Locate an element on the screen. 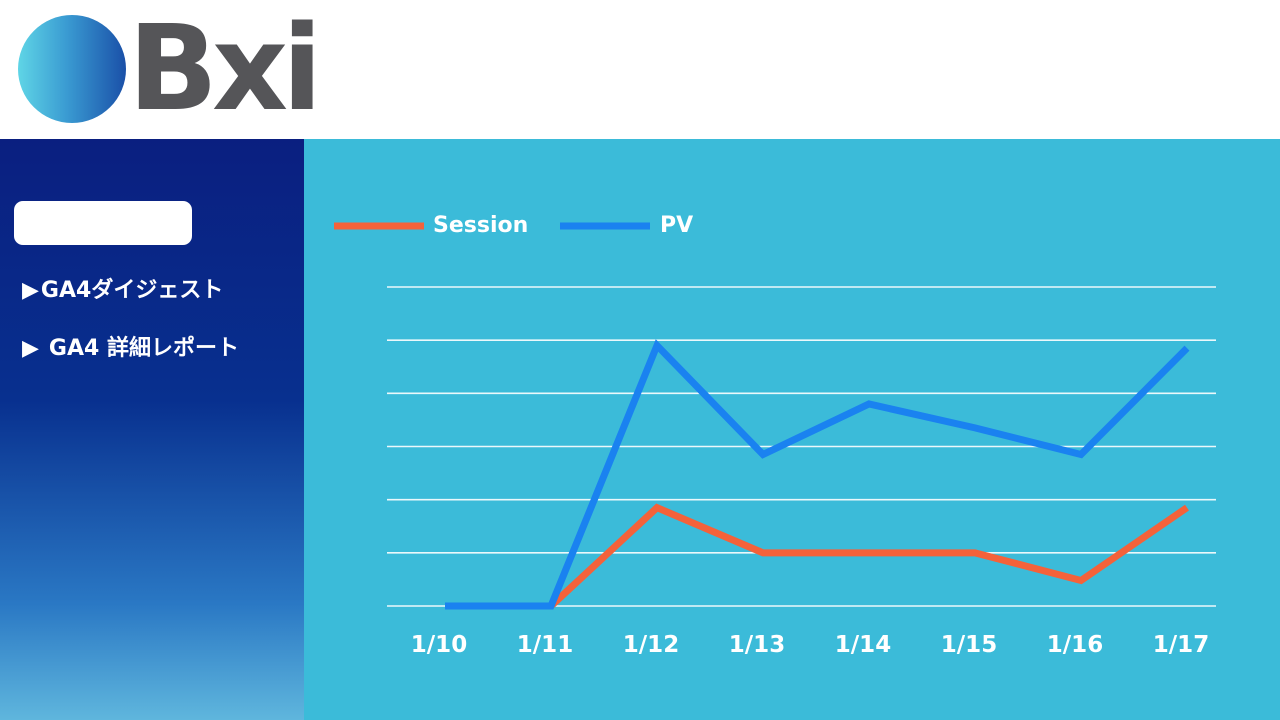  sidebar-item-ga4-digest: ▶GA4ダイジェスト is located at coordinates (122, 288).